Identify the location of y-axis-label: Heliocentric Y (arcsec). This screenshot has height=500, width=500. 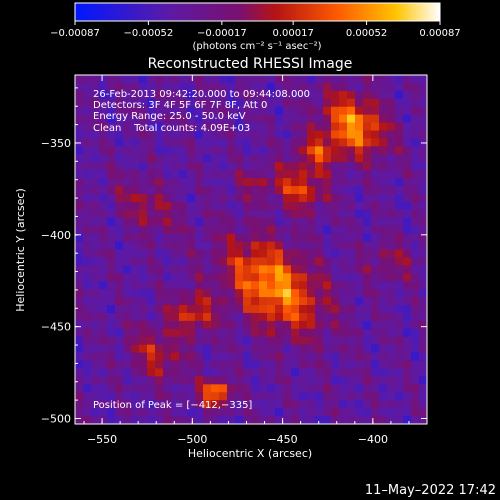
(20, 250).